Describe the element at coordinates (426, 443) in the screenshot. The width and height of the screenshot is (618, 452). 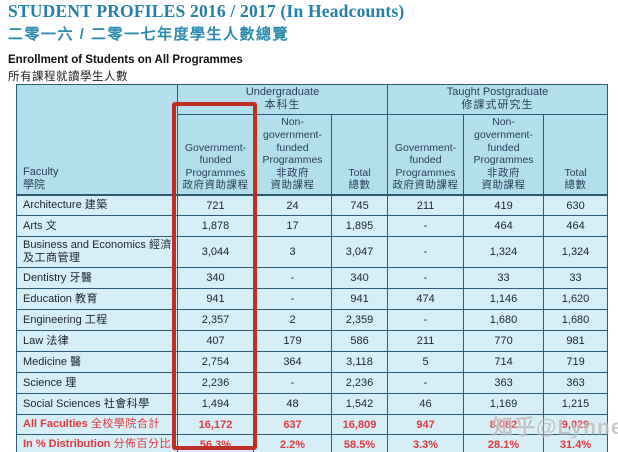
I see `percent-value-cell: 3.3%` at that location.